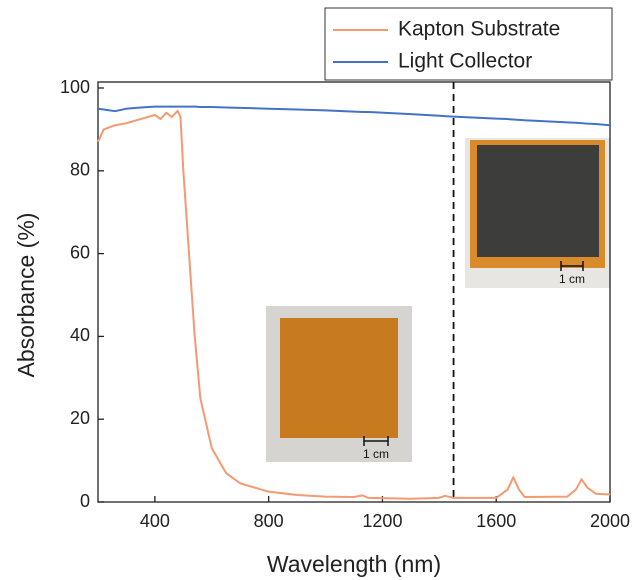 This screenshot has width=636, height=580. I want to click on y-tick-label: 80, so click(80, 170).